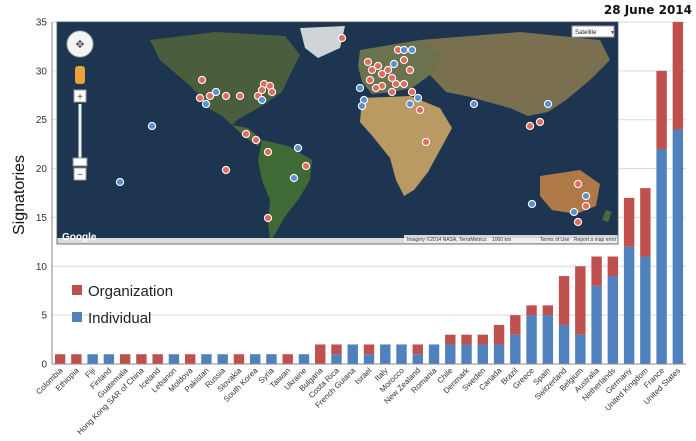 This screenshot has width=696, height=441. Describe the element at coordinates (515, 349) in the screenshot. I see `bar-individual-brazil` at that location.